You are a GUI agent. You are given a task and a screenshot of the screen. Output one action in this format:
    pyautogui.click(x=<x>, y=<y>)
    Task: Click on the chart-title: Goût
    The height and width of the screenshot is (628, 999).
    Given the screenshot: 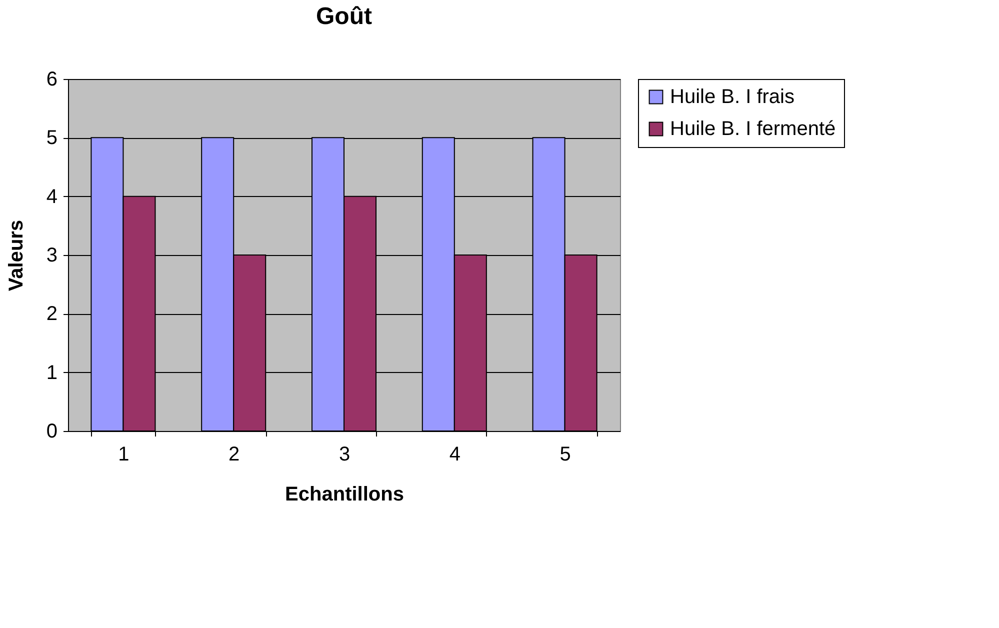 What is the action you would take?
    pyautogui.click(x=344, y=16)
    